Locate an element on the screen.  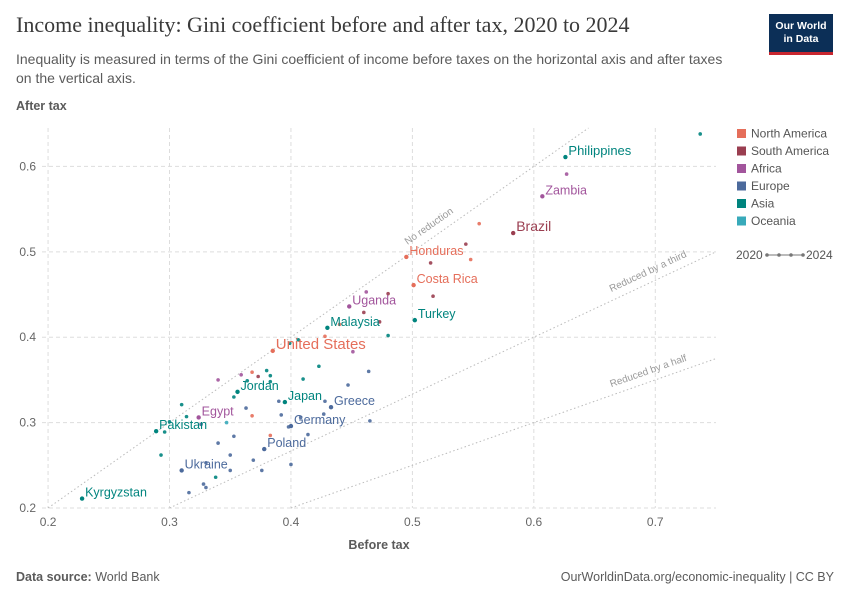
country-label: Greece is located at coordinates (354, 401).